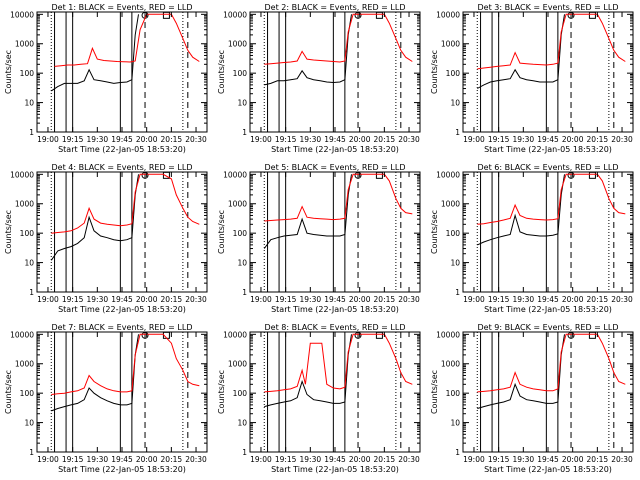 The image size is (640, 480). I want to click on panel-title: Det 3: BLACK = Events, RED = LLD, so click(548, 7).